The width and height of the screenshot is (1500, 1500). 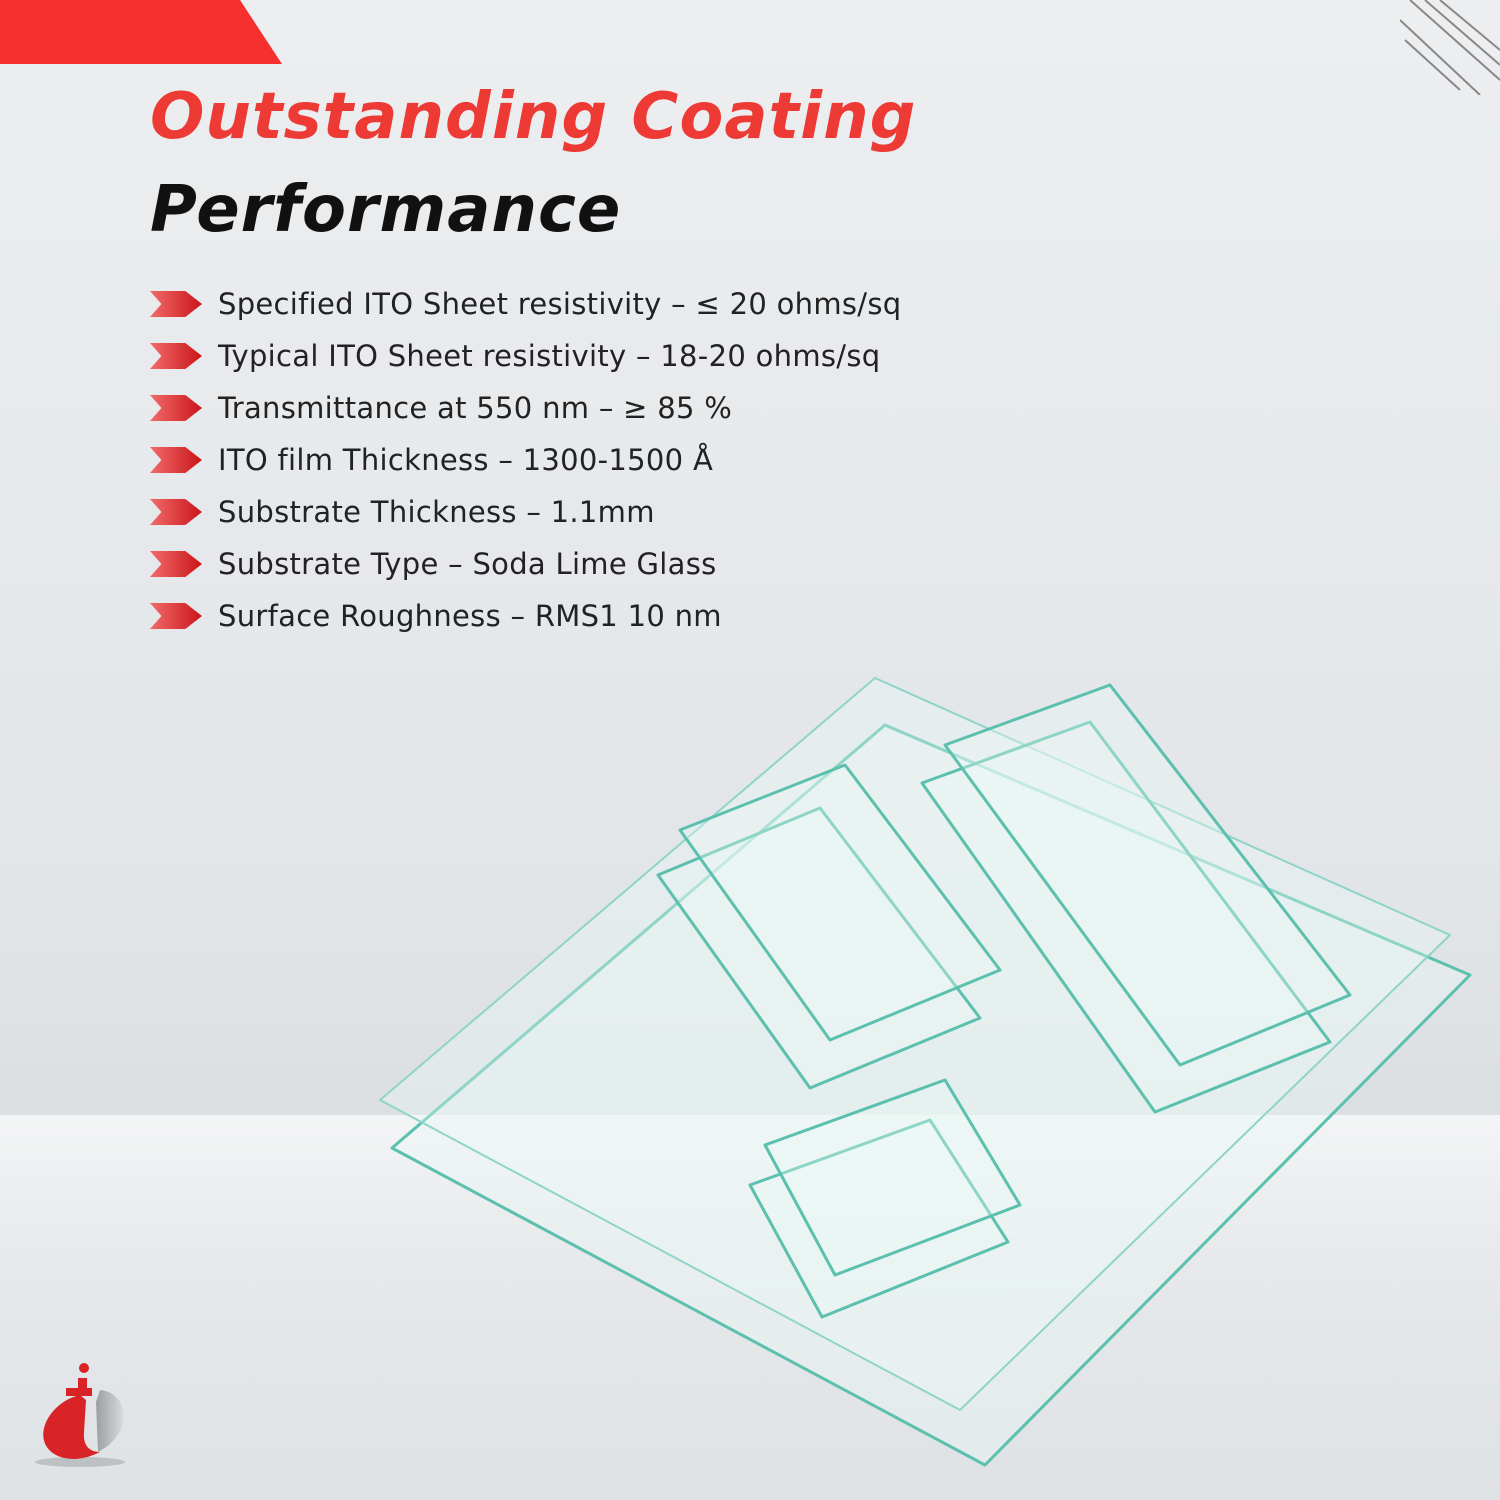 What do you see at coordinates (475, 408) in the screenshot?
I see `spec-text: Transmittance at 550 nm – ≥ 85 %` at bounding box center [475, 408].